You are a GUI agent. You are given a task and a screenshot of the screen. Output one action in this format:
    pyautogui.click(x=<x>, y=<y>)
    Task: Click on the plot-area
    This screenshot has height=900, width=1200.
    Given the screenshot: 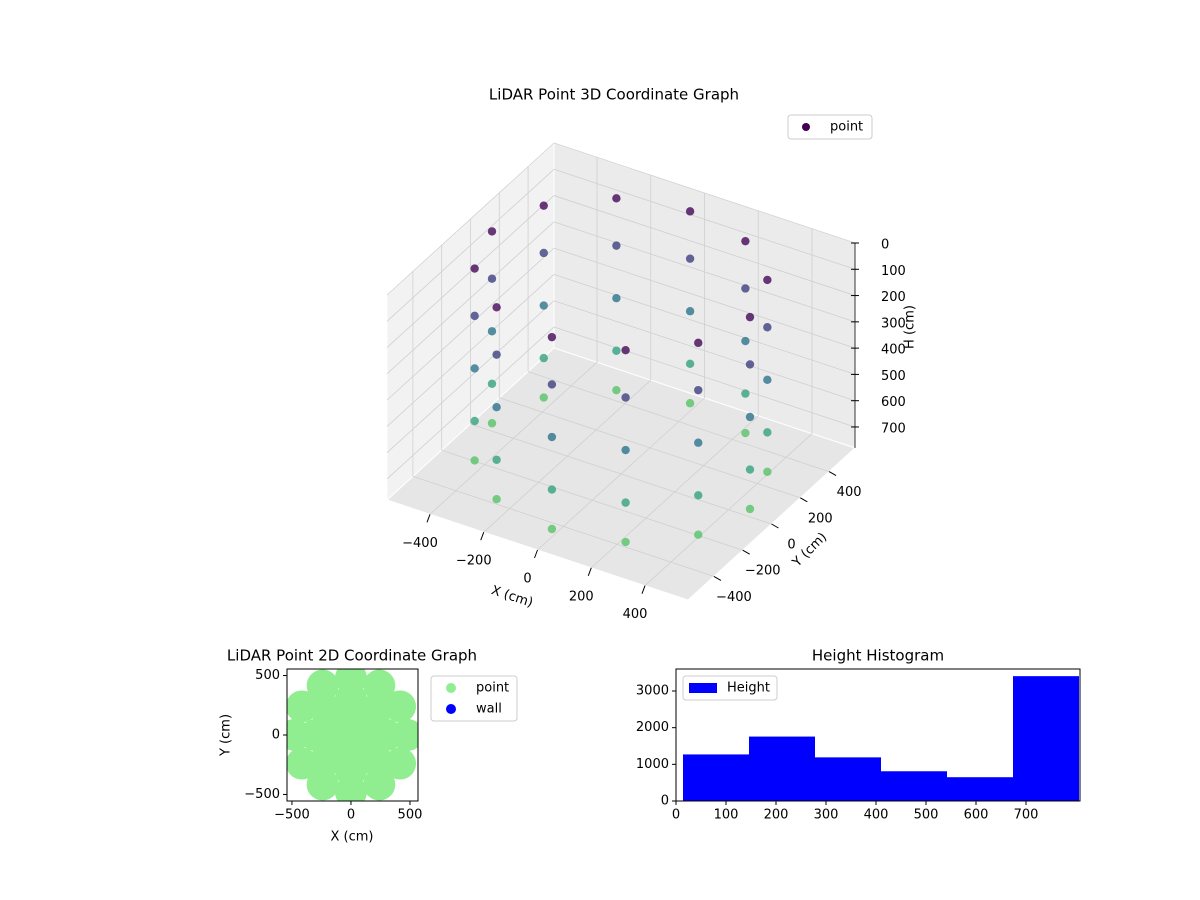 What is the action you would take?
    pyautogui.click(x=352, y=735)
    